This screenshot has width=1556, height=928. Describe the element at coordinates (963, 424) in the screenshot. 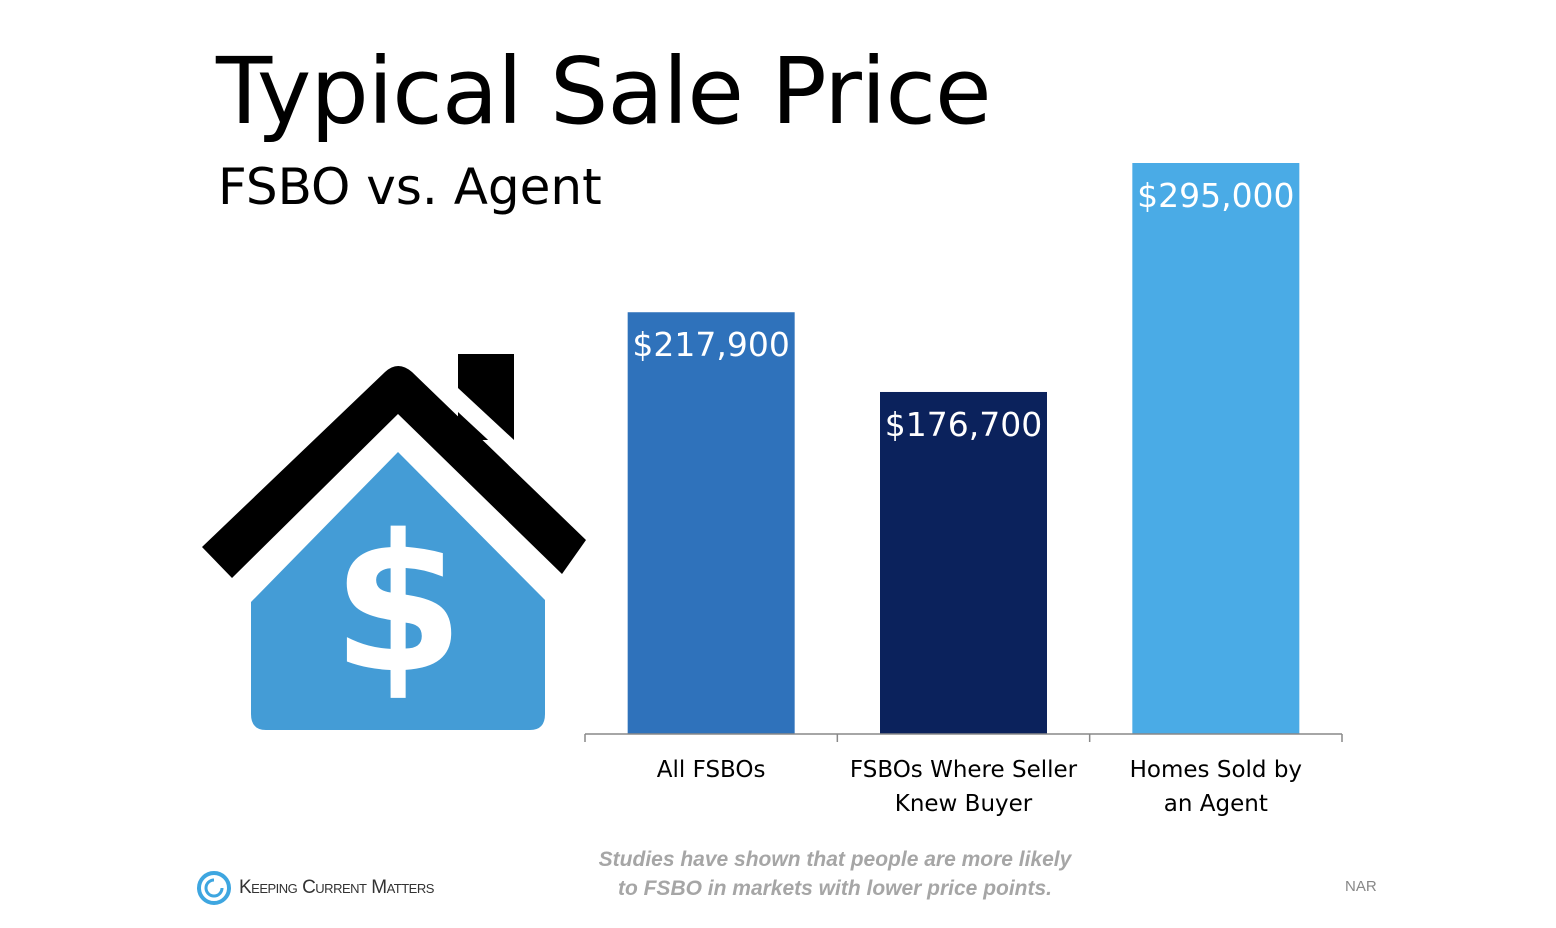

I see `data-label: $176,700` at that location.